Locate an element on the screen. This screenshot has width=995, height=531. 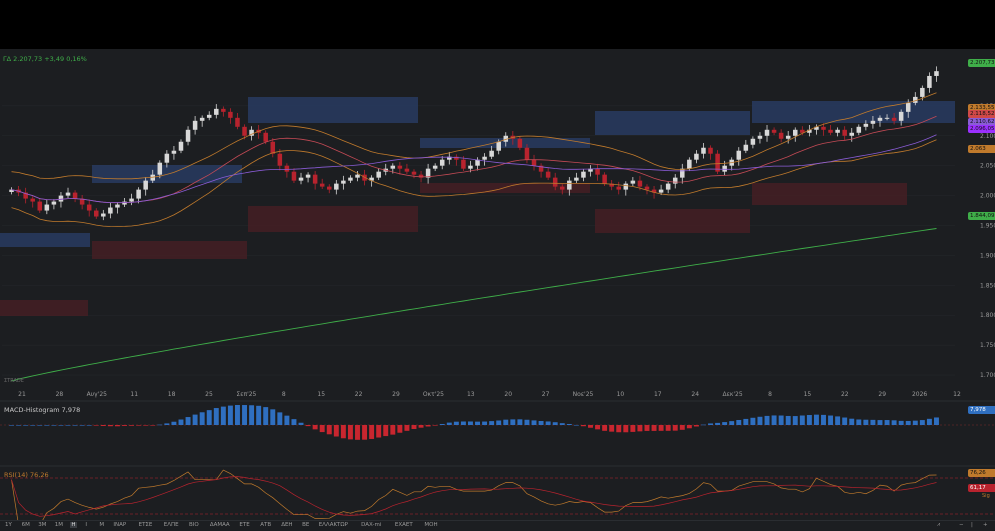
toolbar-item: ΕΧΑΕΤ is located at coordinates (403, 525).